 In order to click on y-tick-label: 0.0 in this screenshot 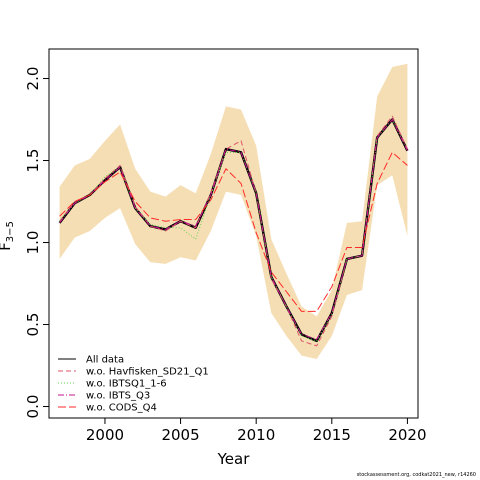, I will do `click(33, 407)`.